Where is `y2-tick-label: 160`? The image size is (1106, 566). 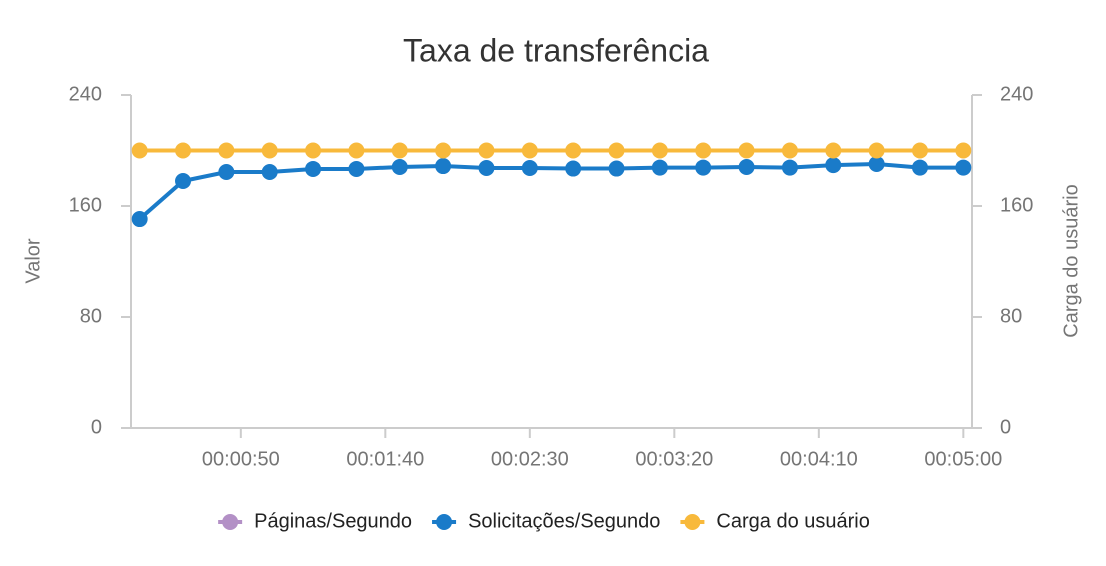
y2-tick-label: 160 is located at coordinates (1016, 205).